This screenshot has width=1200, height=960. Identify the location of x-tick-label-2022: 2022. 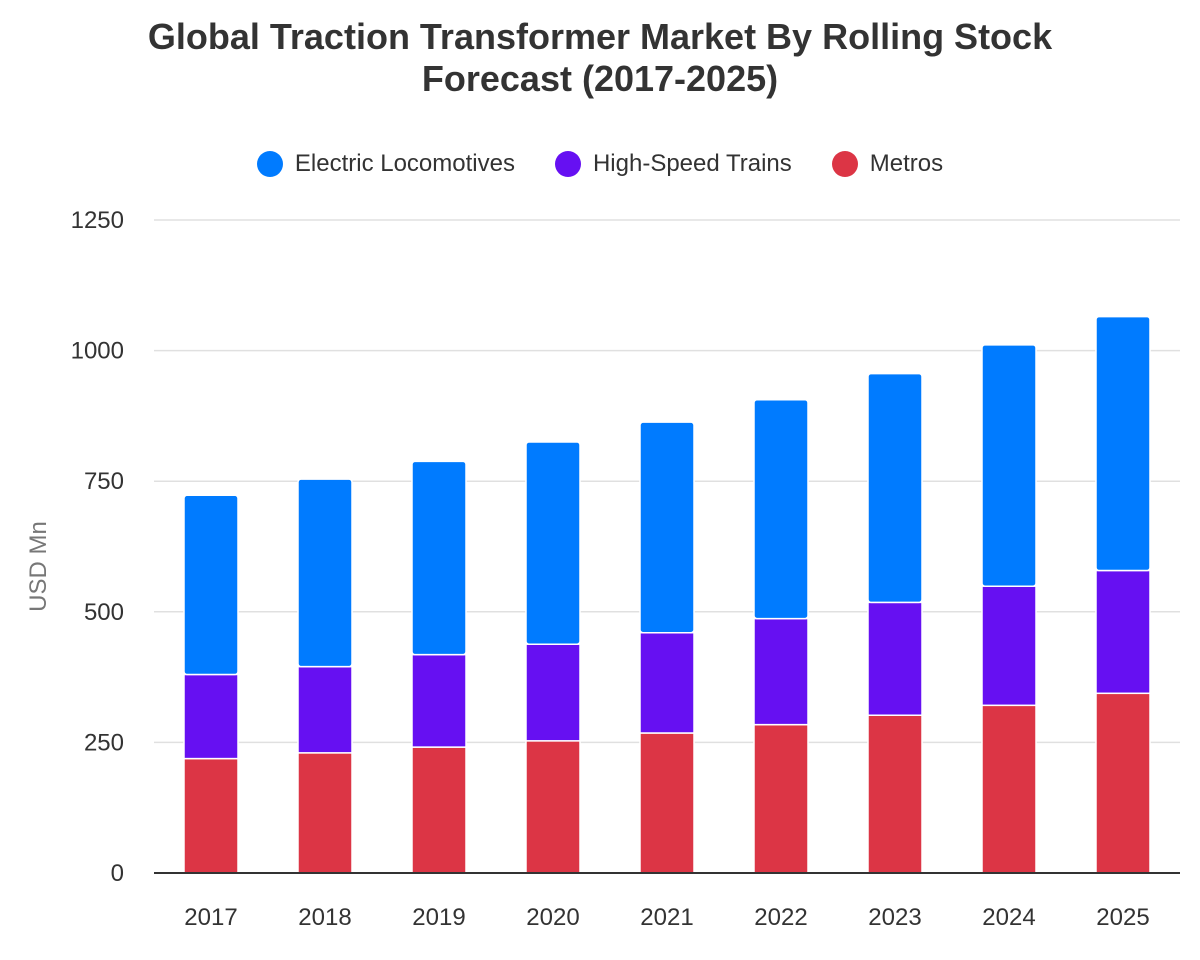
(780, 917).